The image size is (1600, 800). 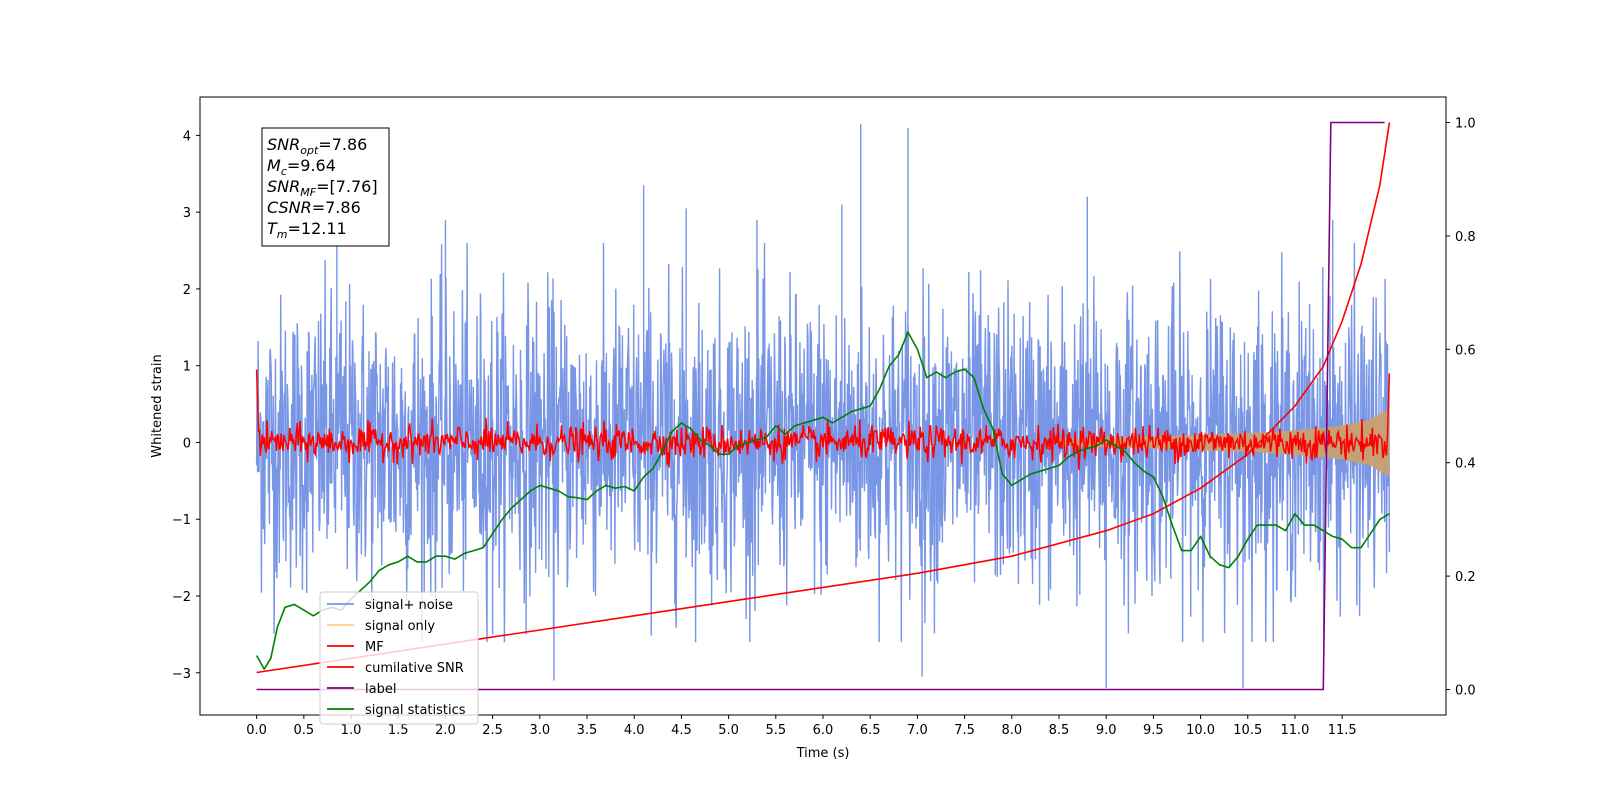 I want to click on x-tick-label: 0.5, so click(x=303, y=730).